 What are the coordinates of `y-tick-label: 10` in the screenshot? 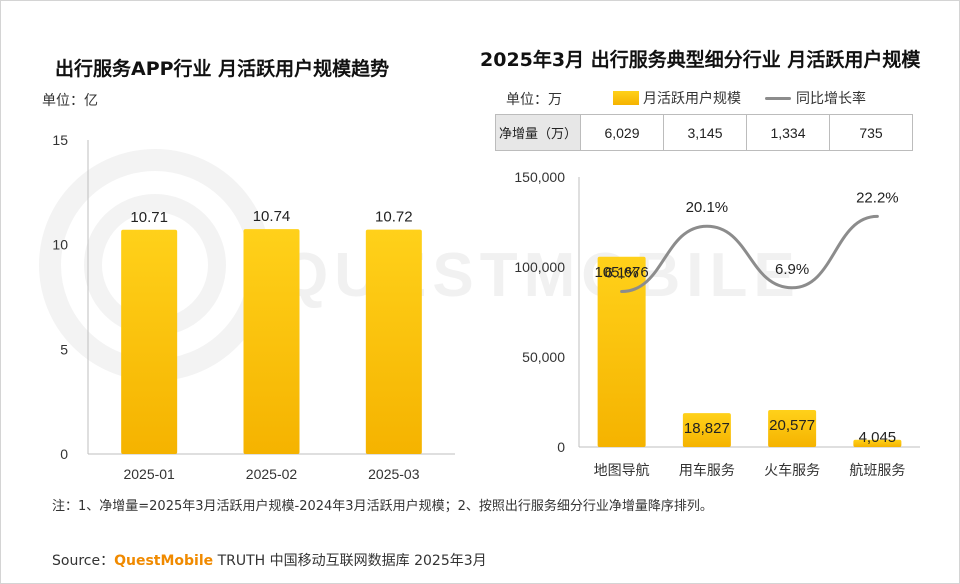 It's located at (60, 245).